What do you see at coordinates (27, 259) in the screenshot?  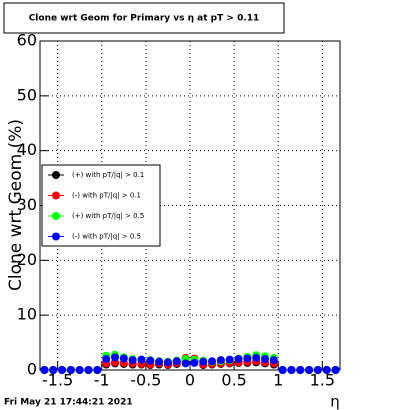 I see `y-tick-label: 20` at bounding box center [27, 259].